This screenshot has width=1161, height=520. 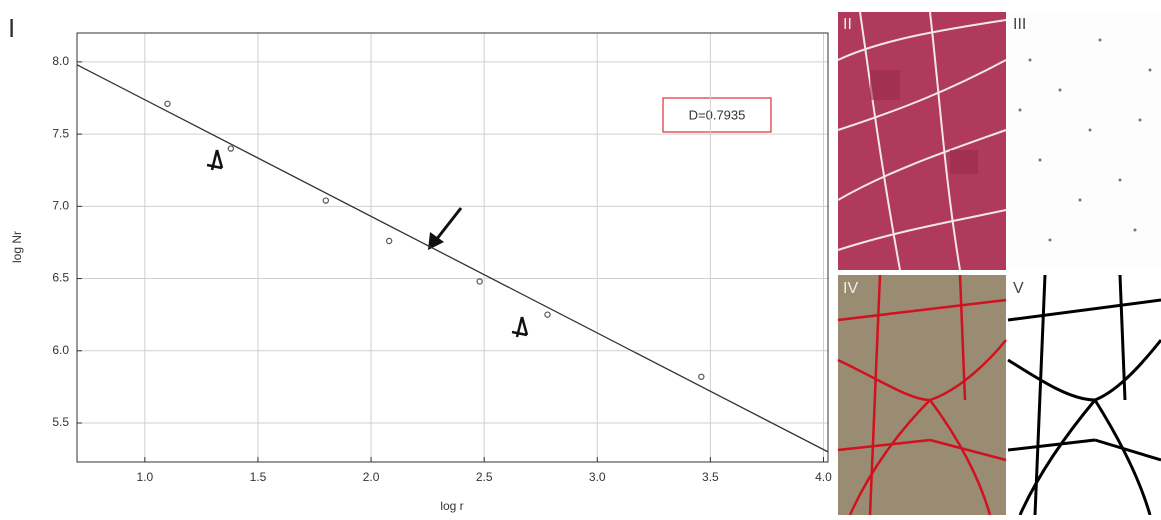 What do you see at coordinates (258, 477) in the screenshot?
I see `x-tick-label: 1.5` at bounding box center [258, 477].